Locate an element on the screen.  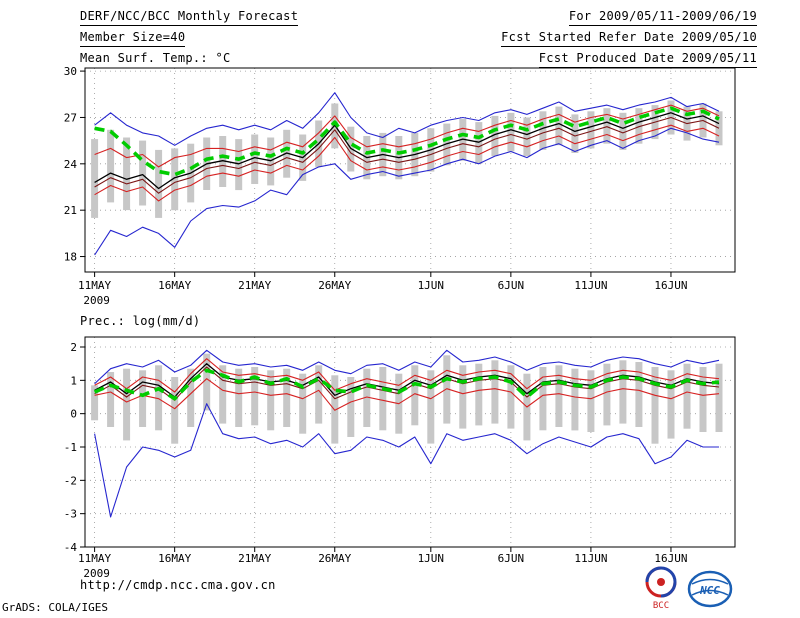
y-tick-label: -1 is located at coordinates (70, 447).